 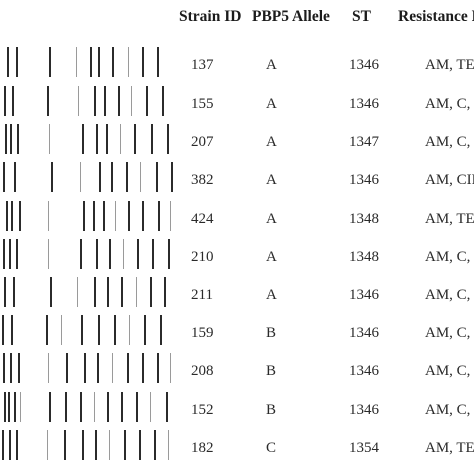 What do you see at coordinates (202, 65) in the screenshot?
I see `cell-strain-id: 137` at bounding box center [202, 65].